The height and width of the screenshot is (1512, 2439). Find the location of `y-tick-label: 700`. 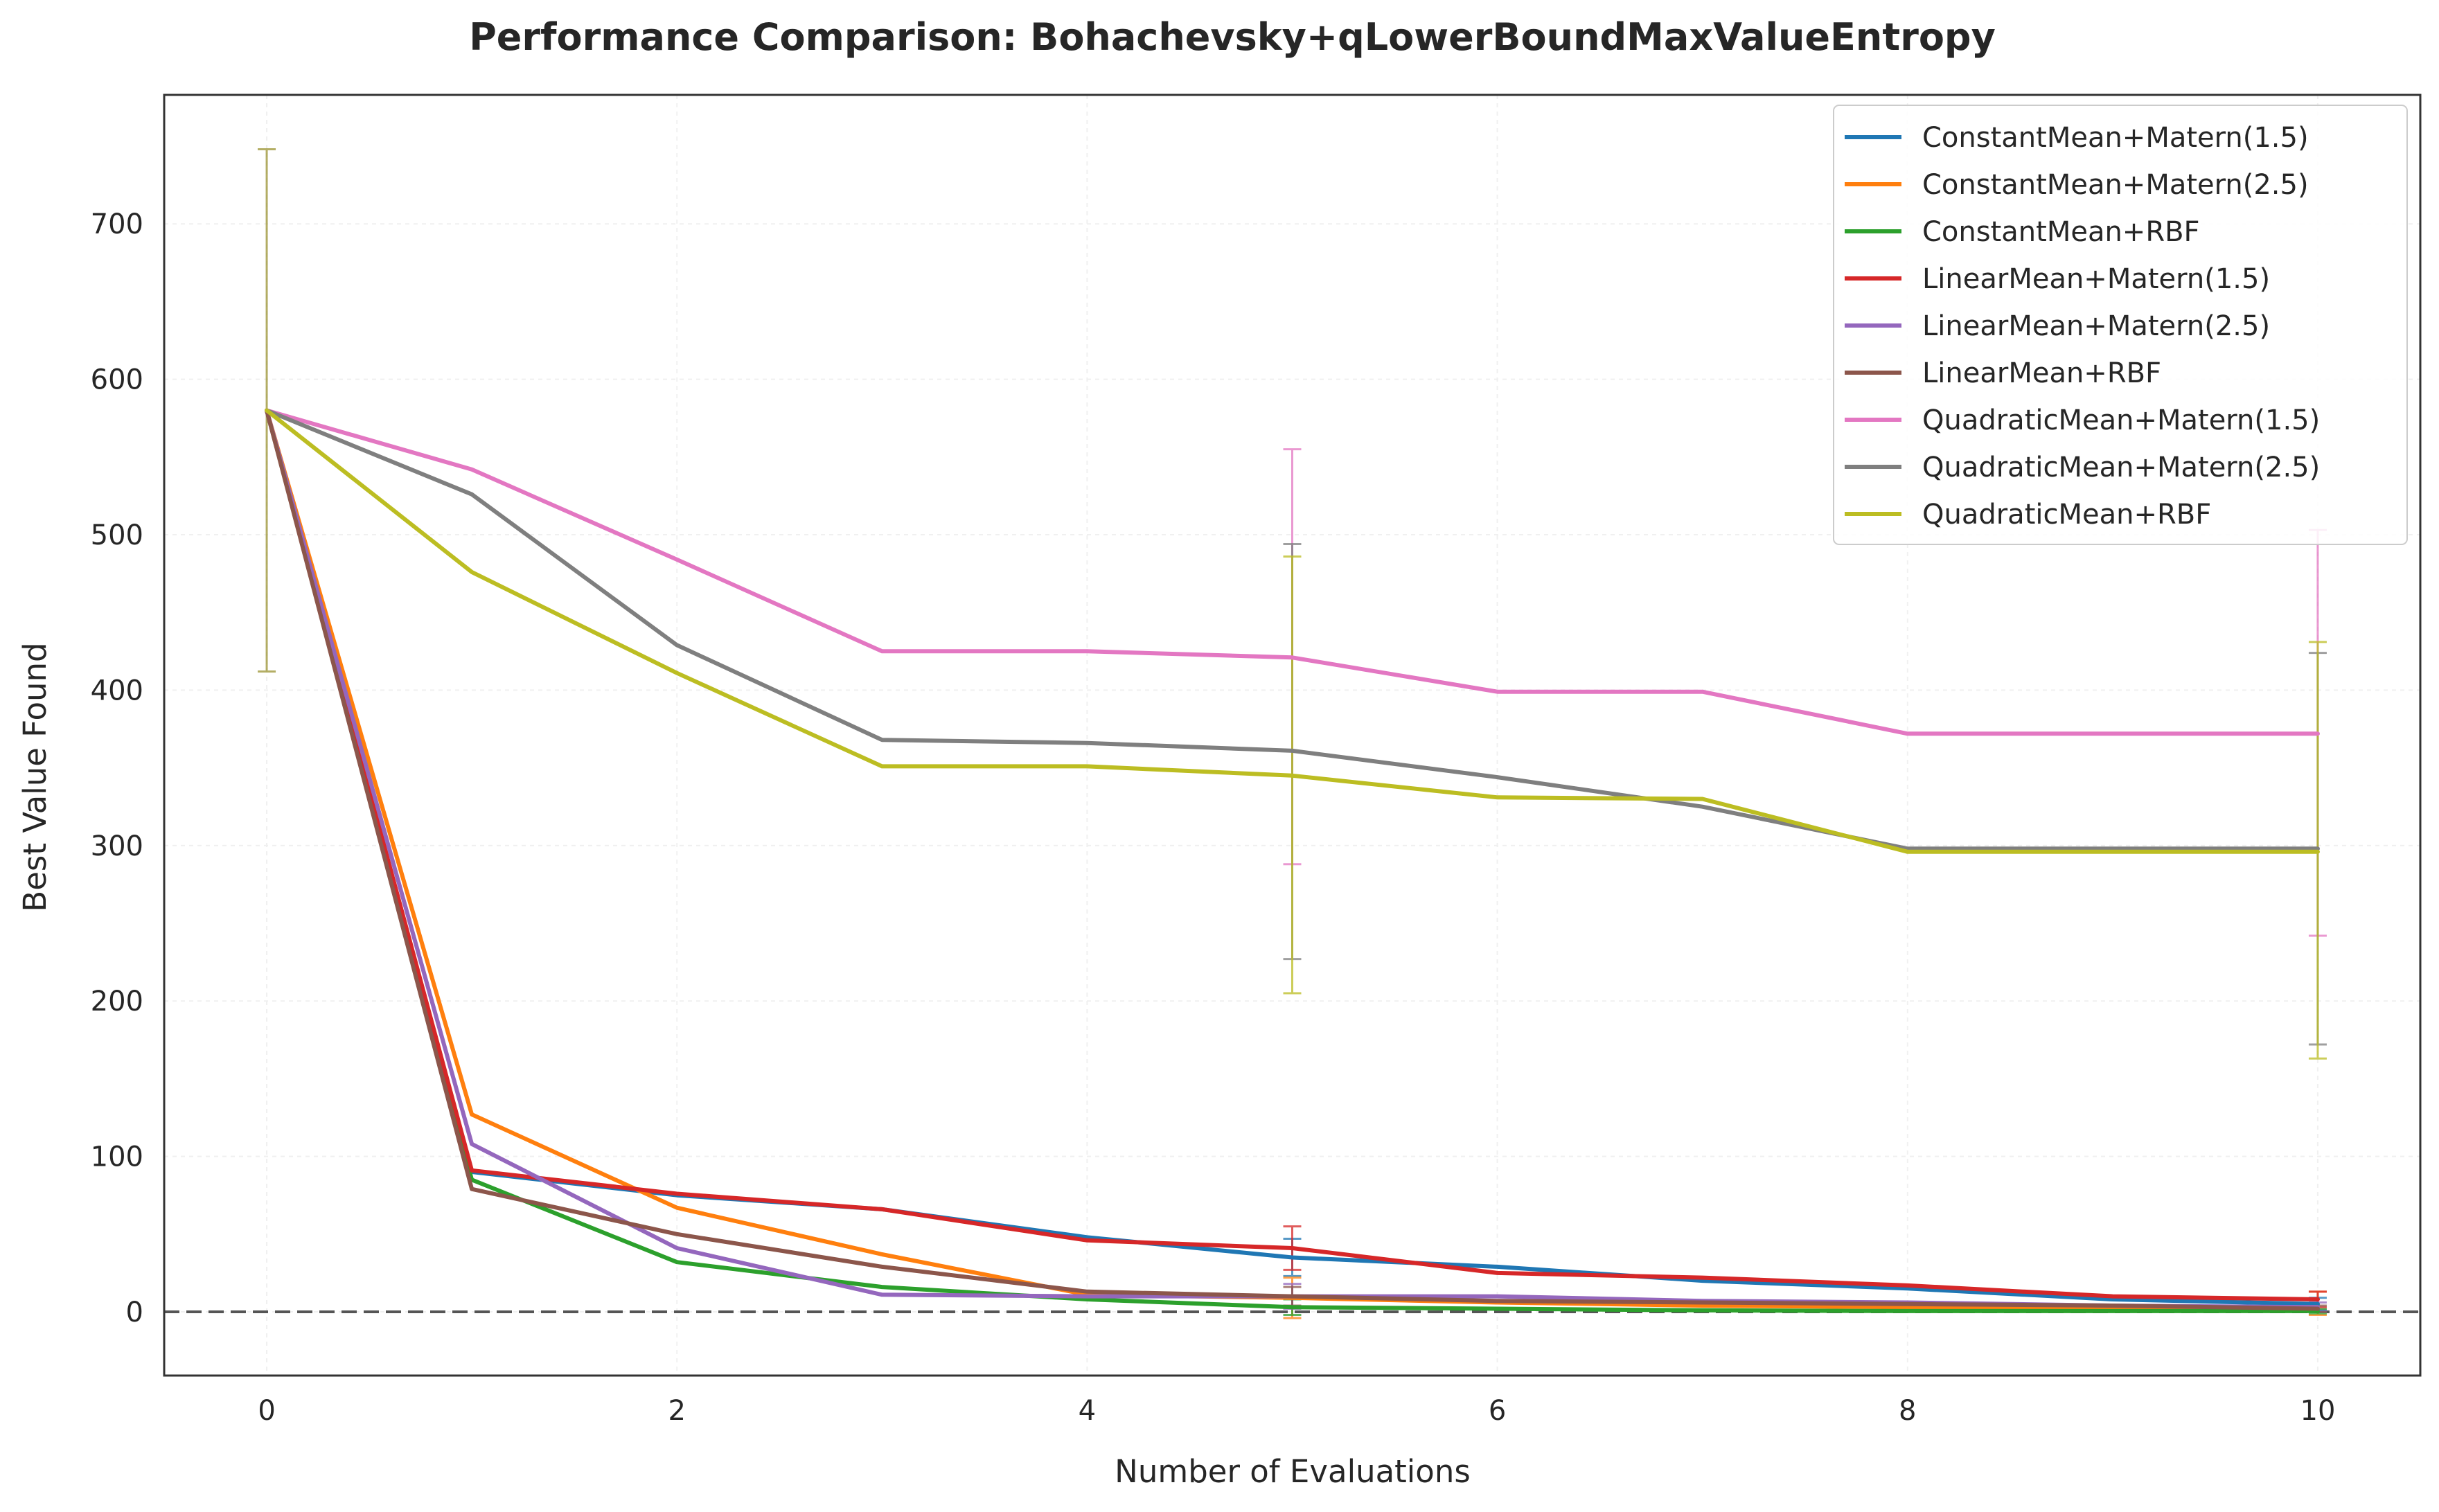

y-tick-label: 700 is located at coordinates (117, 224).